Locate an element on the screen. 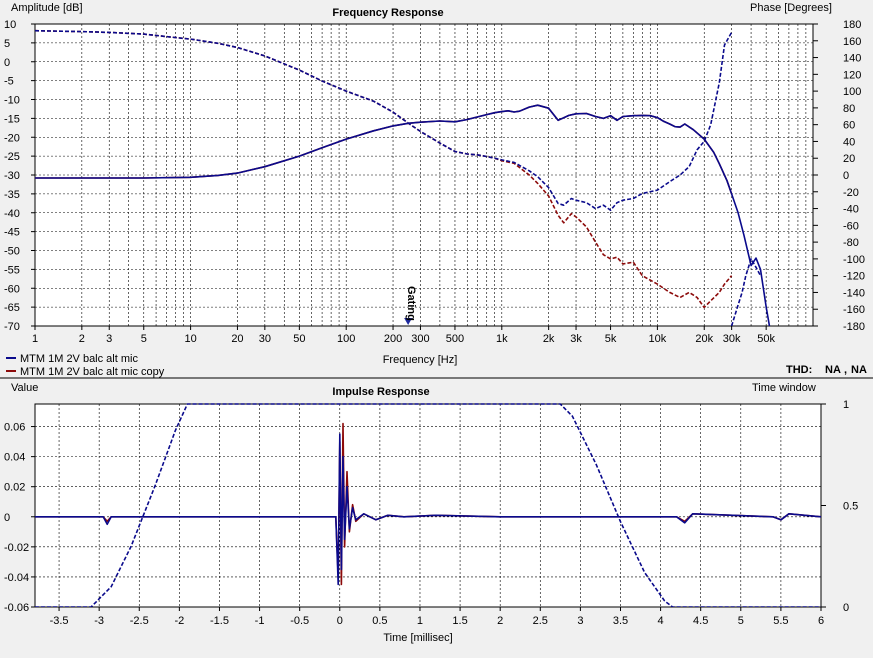 The width and height of the screenshot is (873, 658). legend-entry-2: MTM 1M 2V balc alt mic copy is located at coordinates (92, 372).